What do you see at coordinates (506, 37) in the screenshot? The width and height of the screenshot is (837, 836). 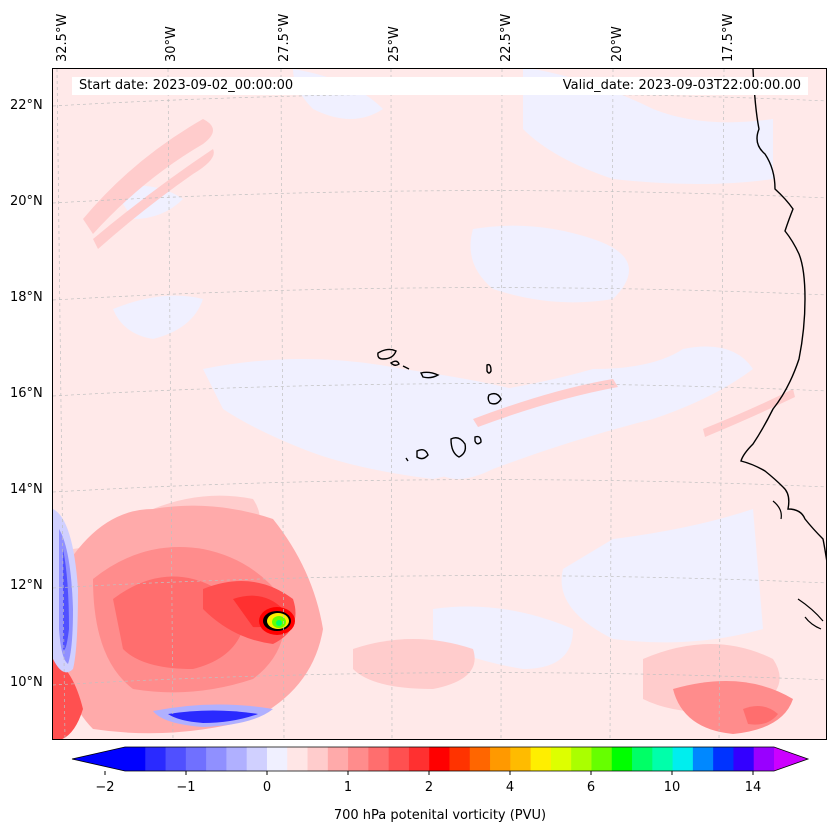 I see `lon-label-22-5w: 22.5°W` at bounding box center [506, 37].